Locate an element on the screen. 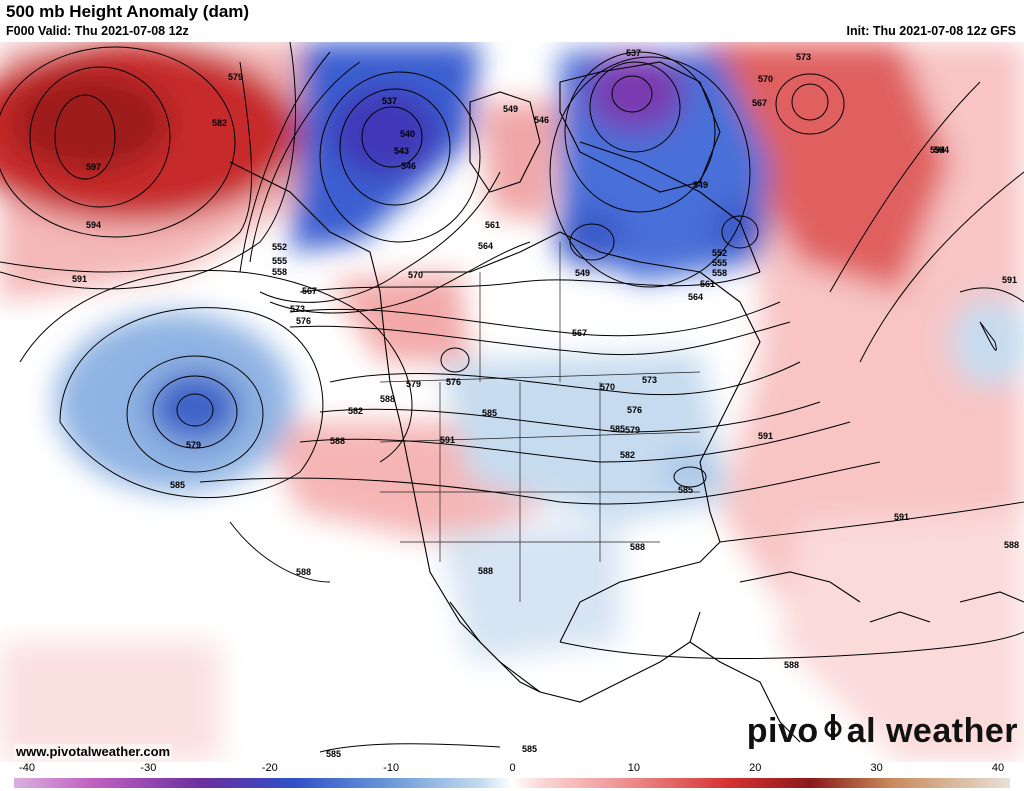 This screenshot has width=1024, height=791. colorbar-tick-label: 0 is located at coordinates (512, 768).